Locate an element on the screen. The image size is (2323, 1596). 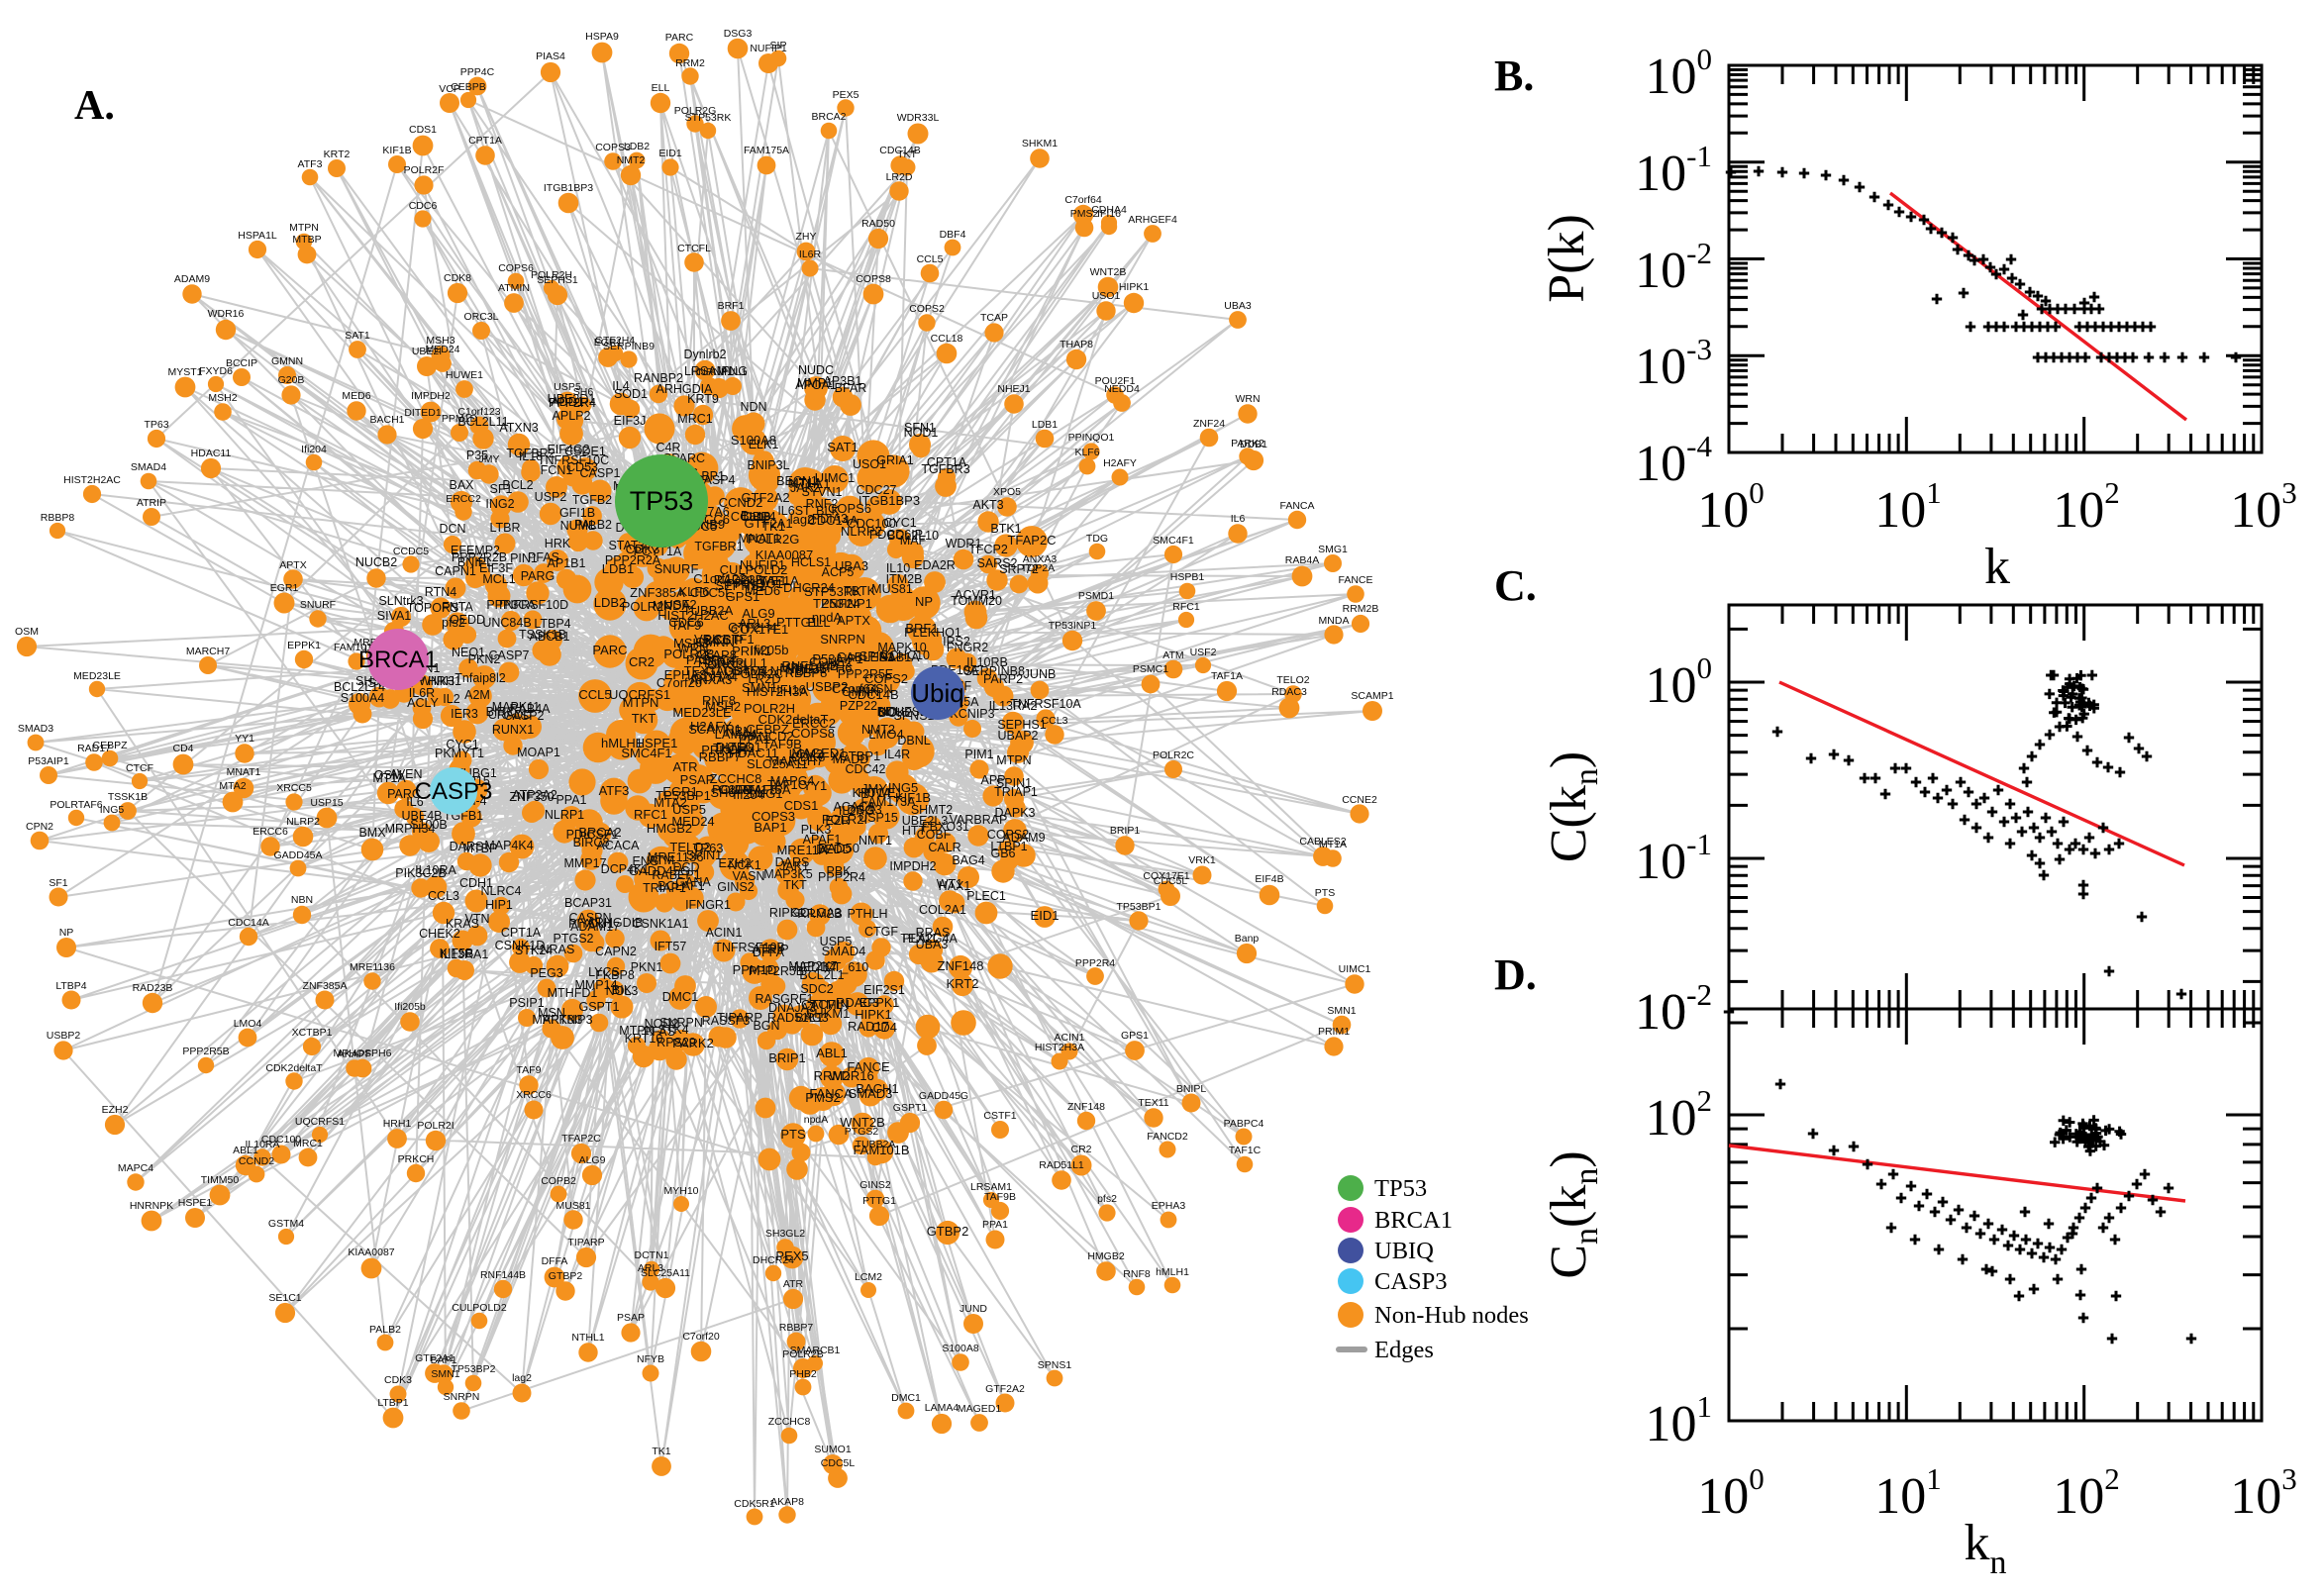
svg-text: PIAS4 is located at coordinates (550, 56).